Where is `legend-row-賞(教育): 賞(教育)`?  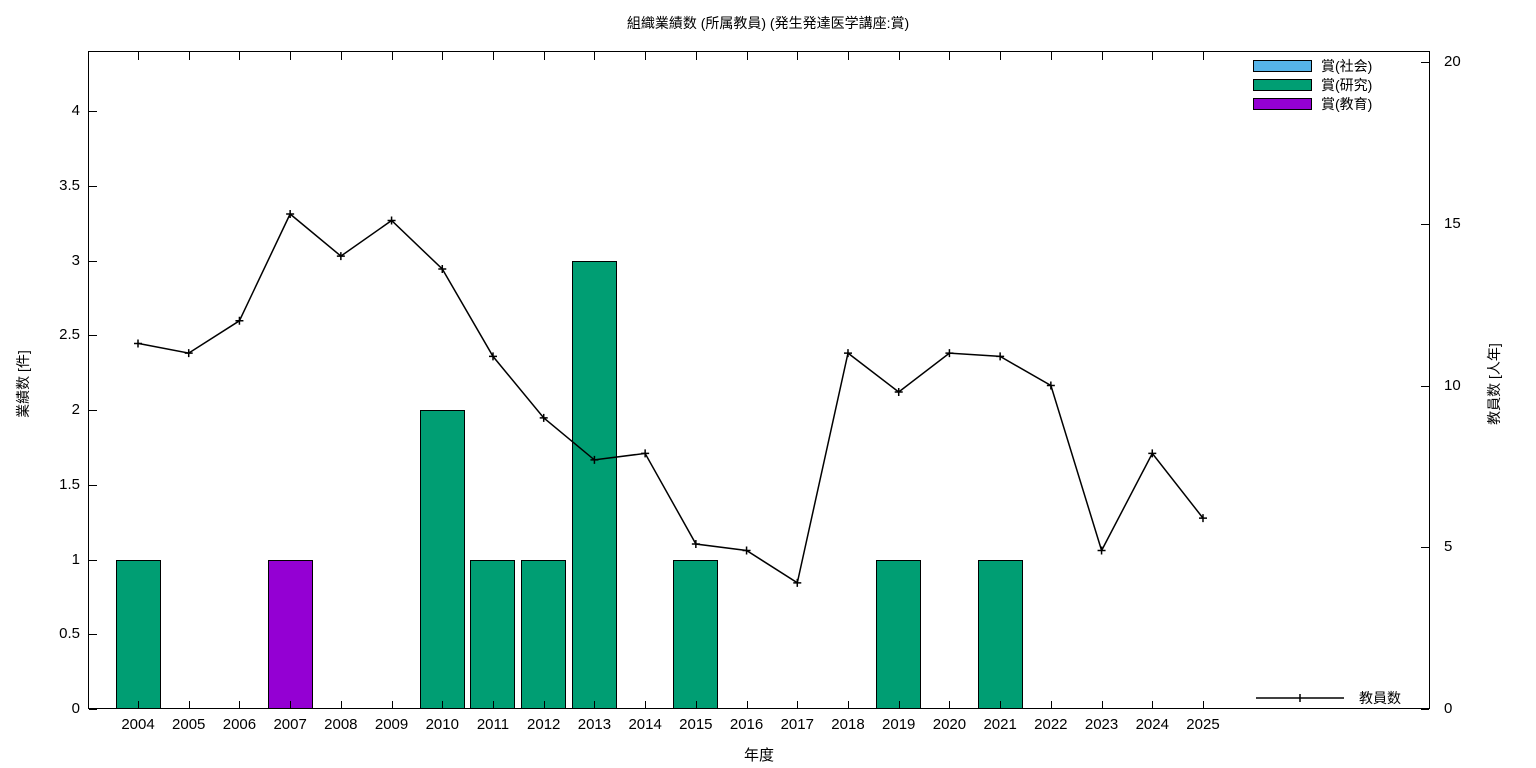 legend-row-賞(教育): 賞(教育) is located at coordinates (1312, 103).